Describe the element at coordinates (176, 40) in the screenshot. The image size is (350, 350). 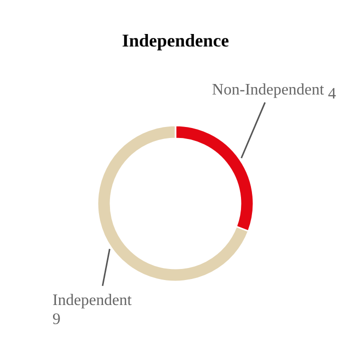
I see `chart-title: Independence` at that location.